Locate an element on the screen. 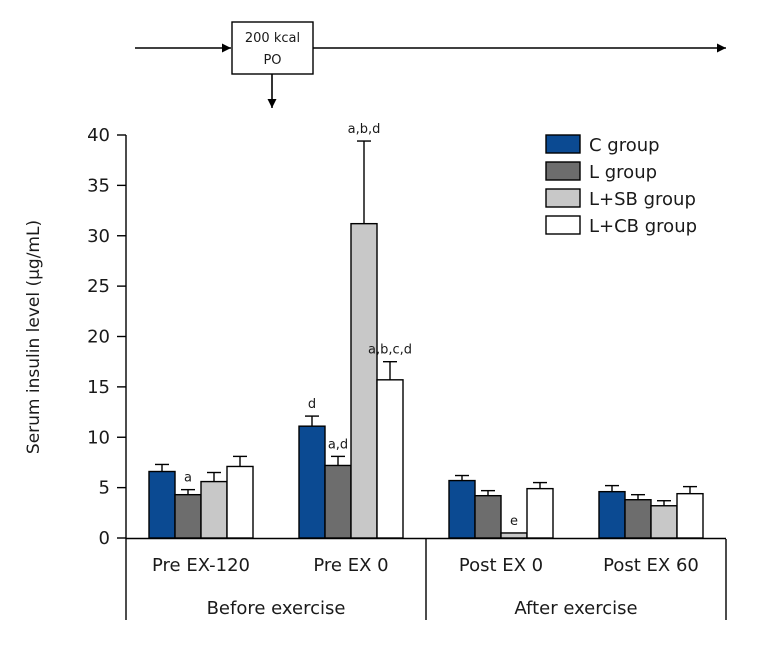  category-label: Post EX 60 is located at coordinates (651, 565).